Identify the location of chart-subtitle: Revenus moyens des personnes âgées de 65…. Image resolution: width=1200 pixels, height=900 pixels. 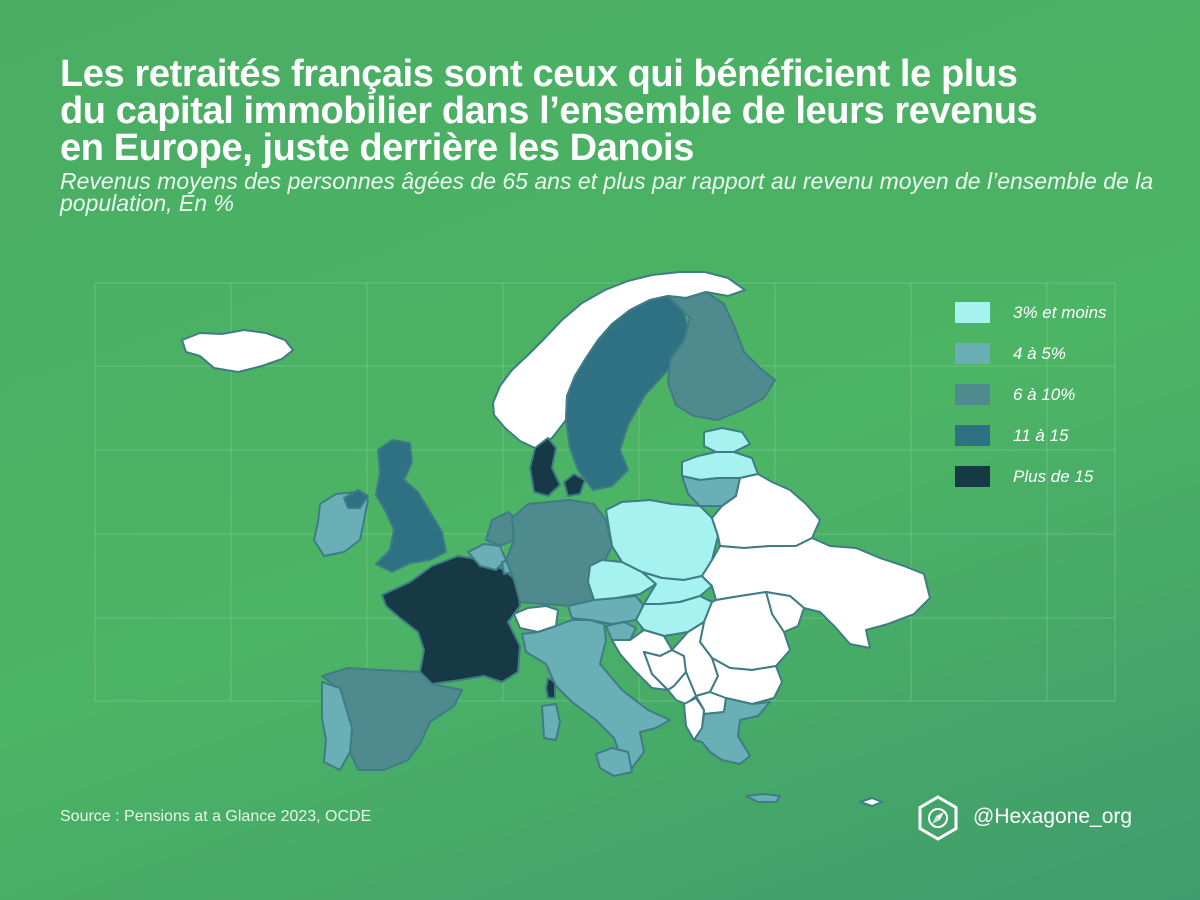
(607, 192).